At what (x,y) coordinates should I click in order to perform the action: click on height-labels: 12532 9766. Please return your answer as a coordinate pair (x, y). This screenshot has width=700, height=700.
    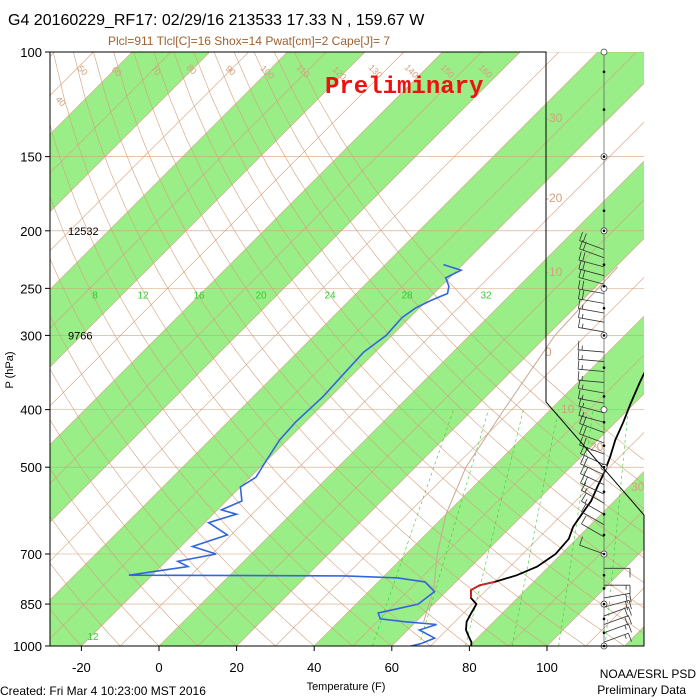
    Looking at the image, I should click on (83, 284).